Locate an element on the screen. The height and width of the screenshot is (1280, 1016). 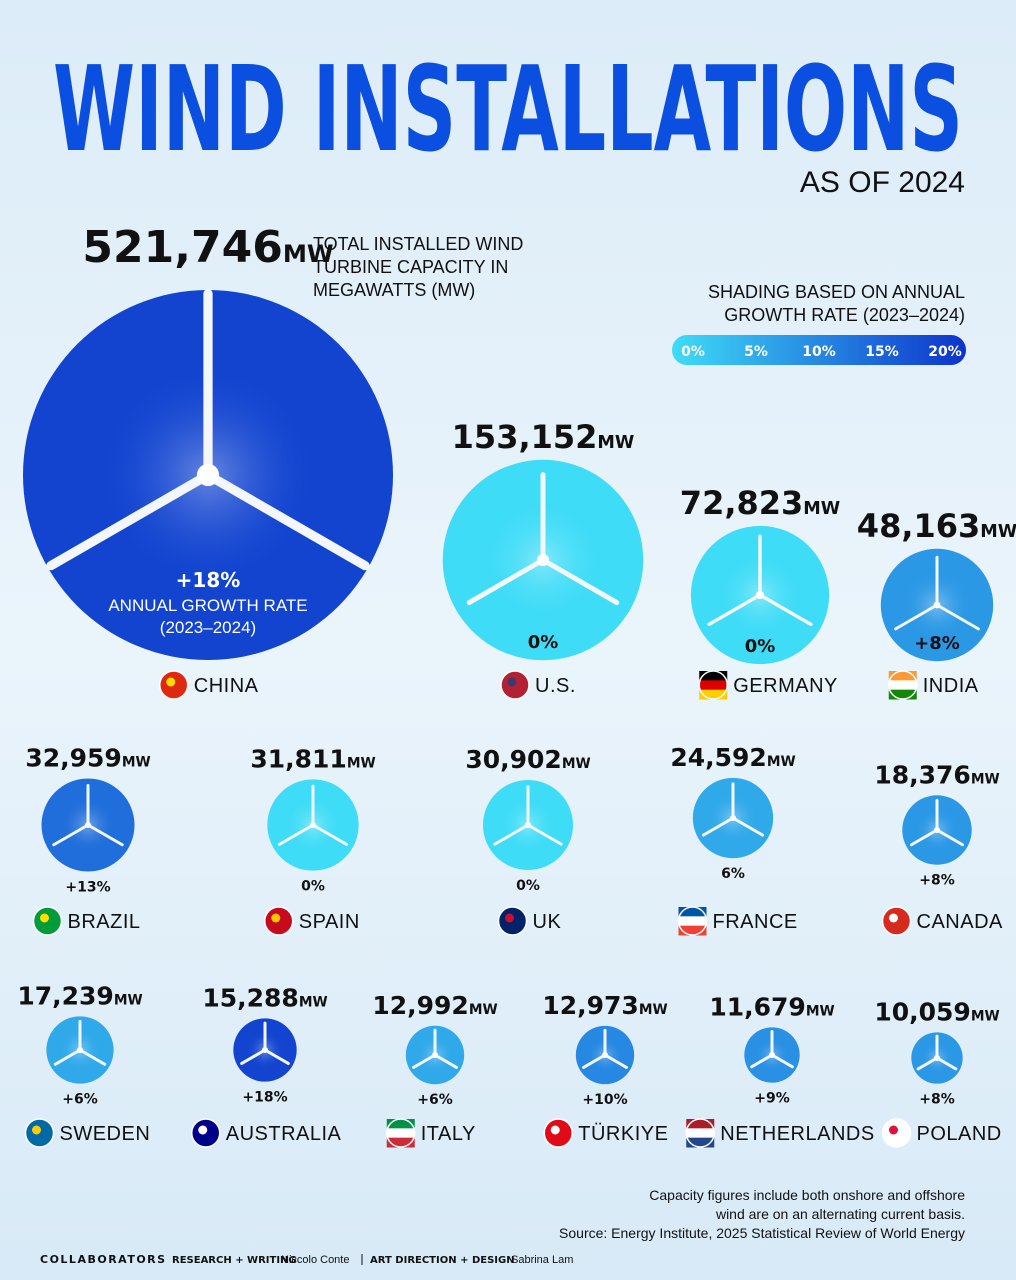
legend-tick-label: 0% is located at coordinates (693, 352).